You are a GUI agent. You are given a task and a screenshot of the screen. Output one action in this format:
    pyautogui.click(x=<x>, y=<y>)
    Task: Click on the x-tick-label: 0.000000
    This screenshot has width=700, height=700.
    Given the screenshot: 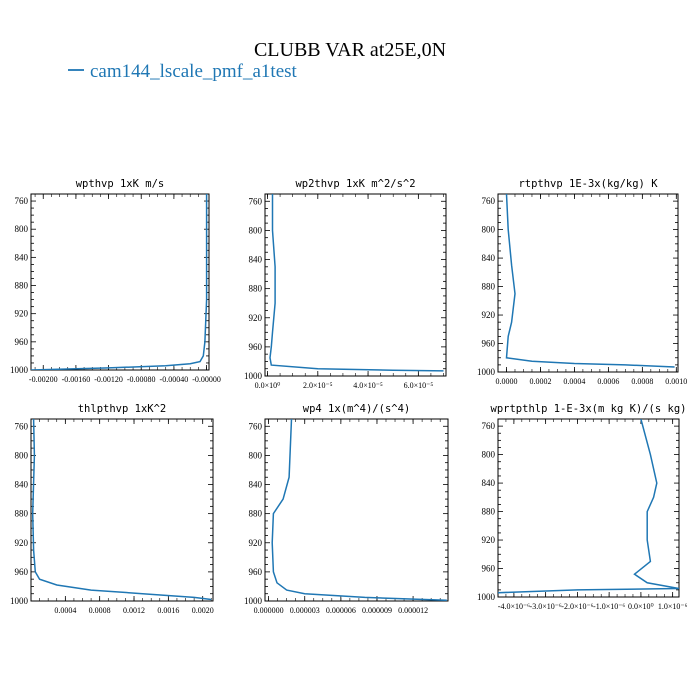 What is the action you would take?
    pyautogui.click(x=269, y=610)
    